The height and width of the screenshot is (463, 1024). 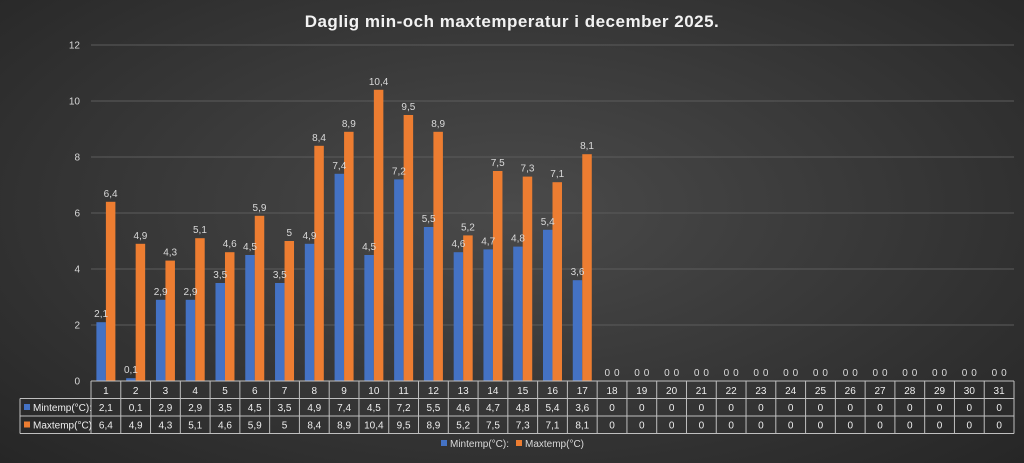 I want to click on category-label: 16, so click(x=553, y=391).